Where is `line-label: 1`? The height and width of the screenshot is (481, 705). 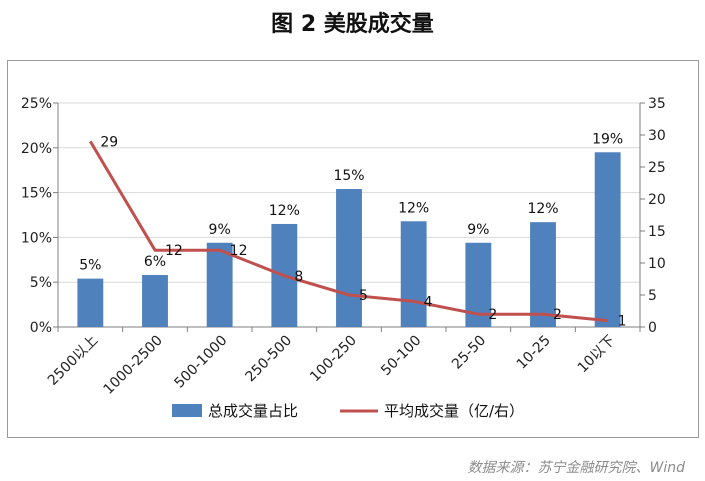
line-label: 1 is located at coordinates (622, 322).